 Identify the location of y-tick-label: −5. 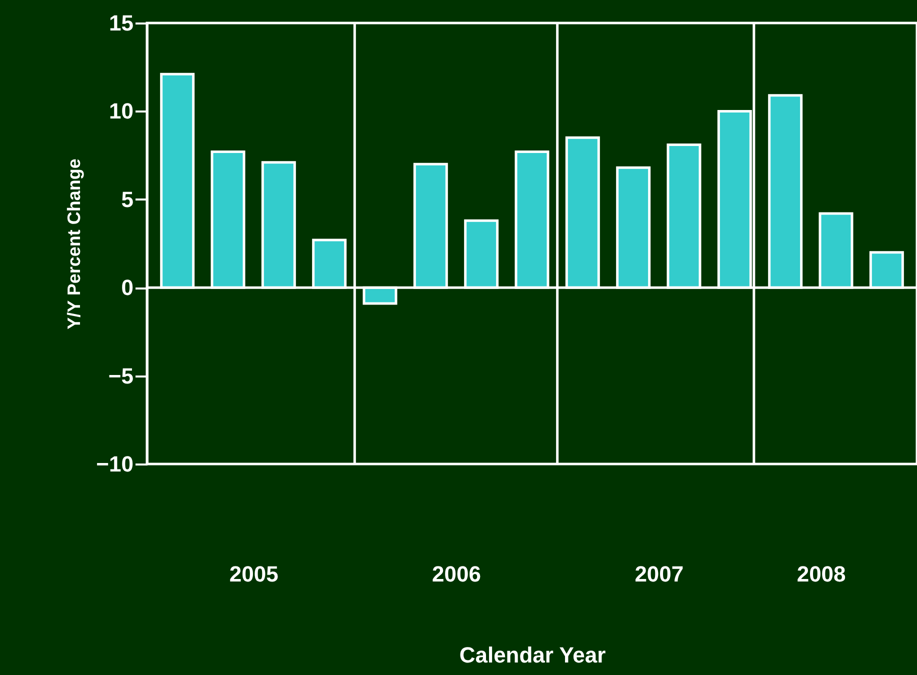
(121, 375).